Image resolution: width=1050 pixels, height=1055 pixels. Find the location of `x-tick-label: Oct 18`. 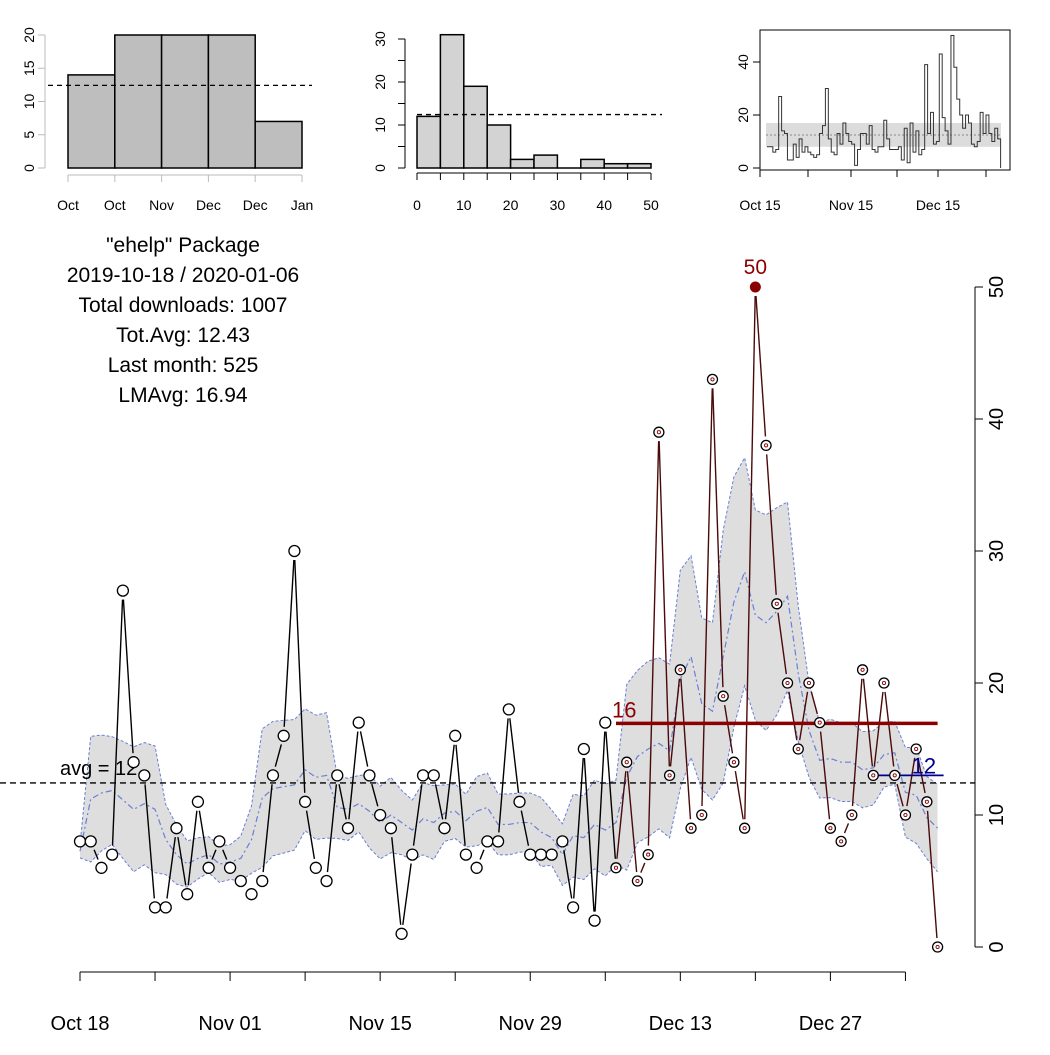

x-tick-label: Oct 18 is located at coordinates (80, 1024).